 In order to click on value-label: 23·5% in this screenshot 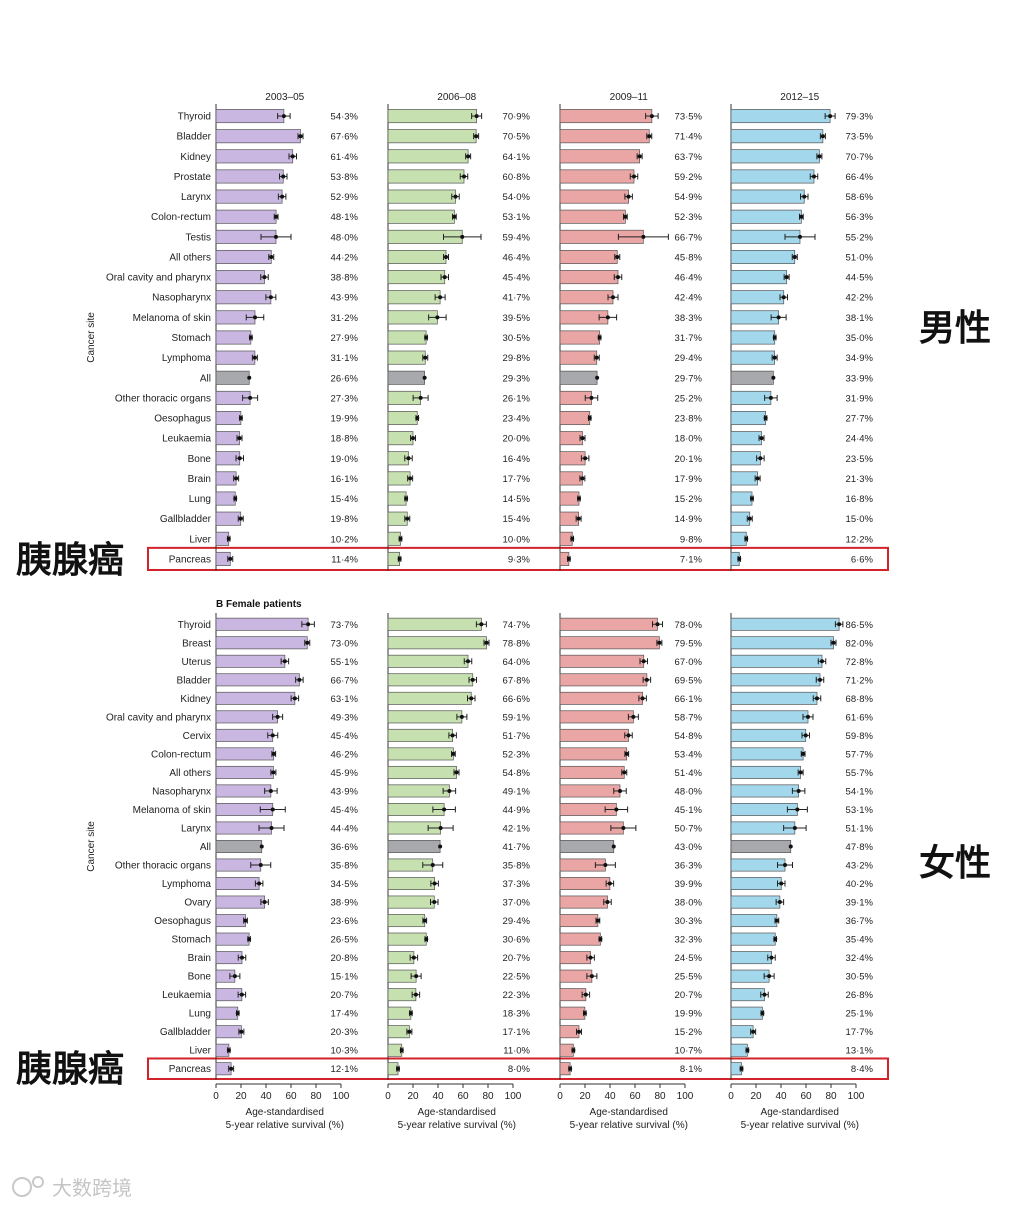, I will do `click(860, 459)`.